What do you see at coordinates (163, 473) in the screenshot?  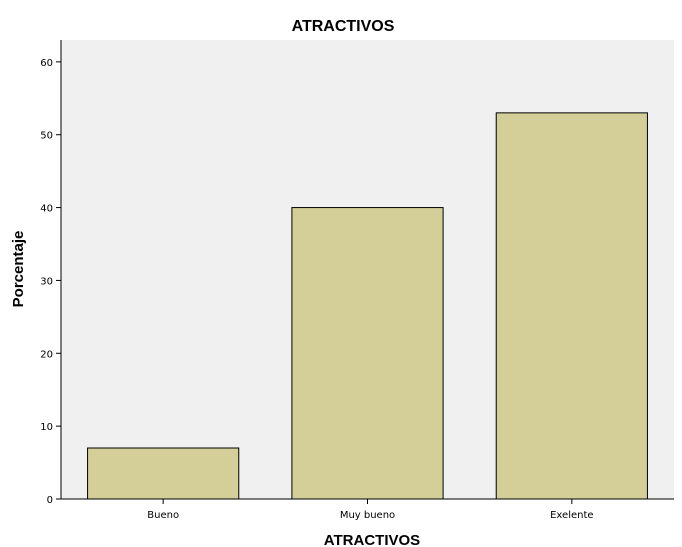 I see `bar-bueno` at bounding box center [163, 473].